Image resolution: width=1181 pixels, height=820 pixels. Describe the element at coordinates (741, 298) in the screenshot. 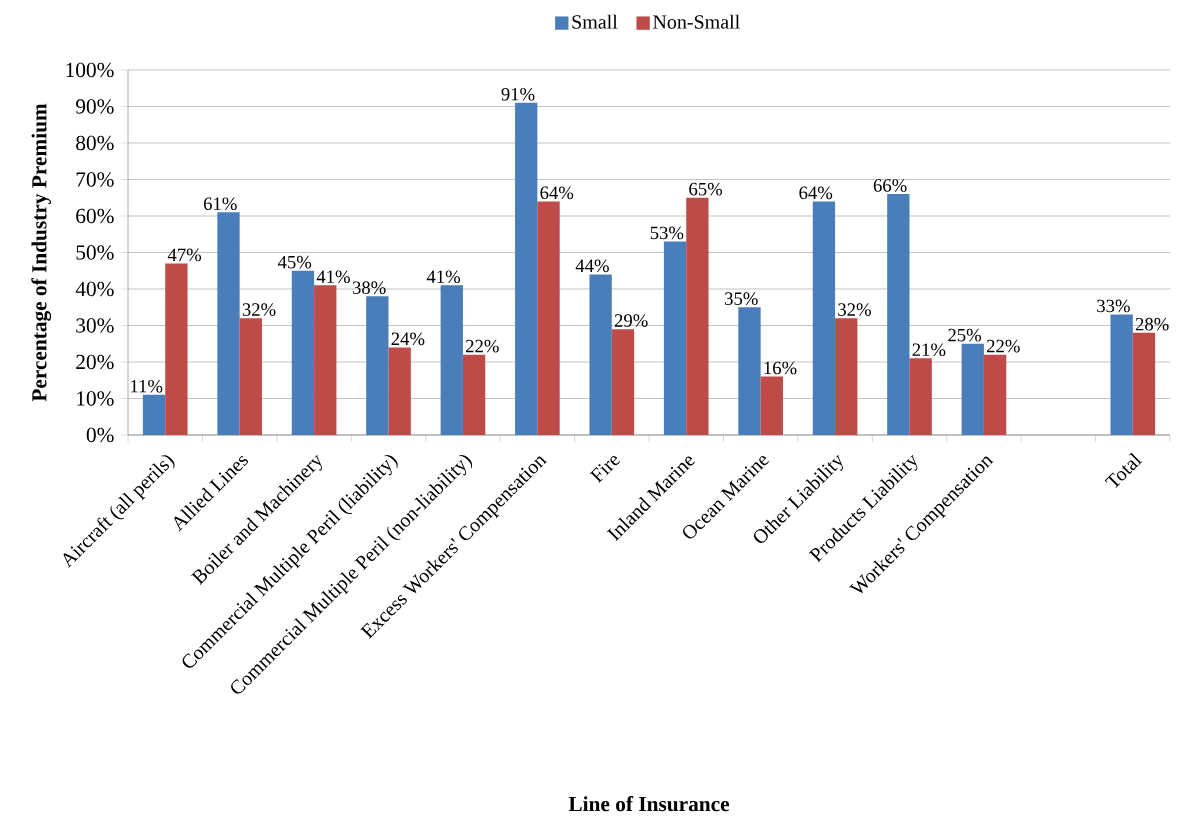

I see `data-label: 35%` at that location.